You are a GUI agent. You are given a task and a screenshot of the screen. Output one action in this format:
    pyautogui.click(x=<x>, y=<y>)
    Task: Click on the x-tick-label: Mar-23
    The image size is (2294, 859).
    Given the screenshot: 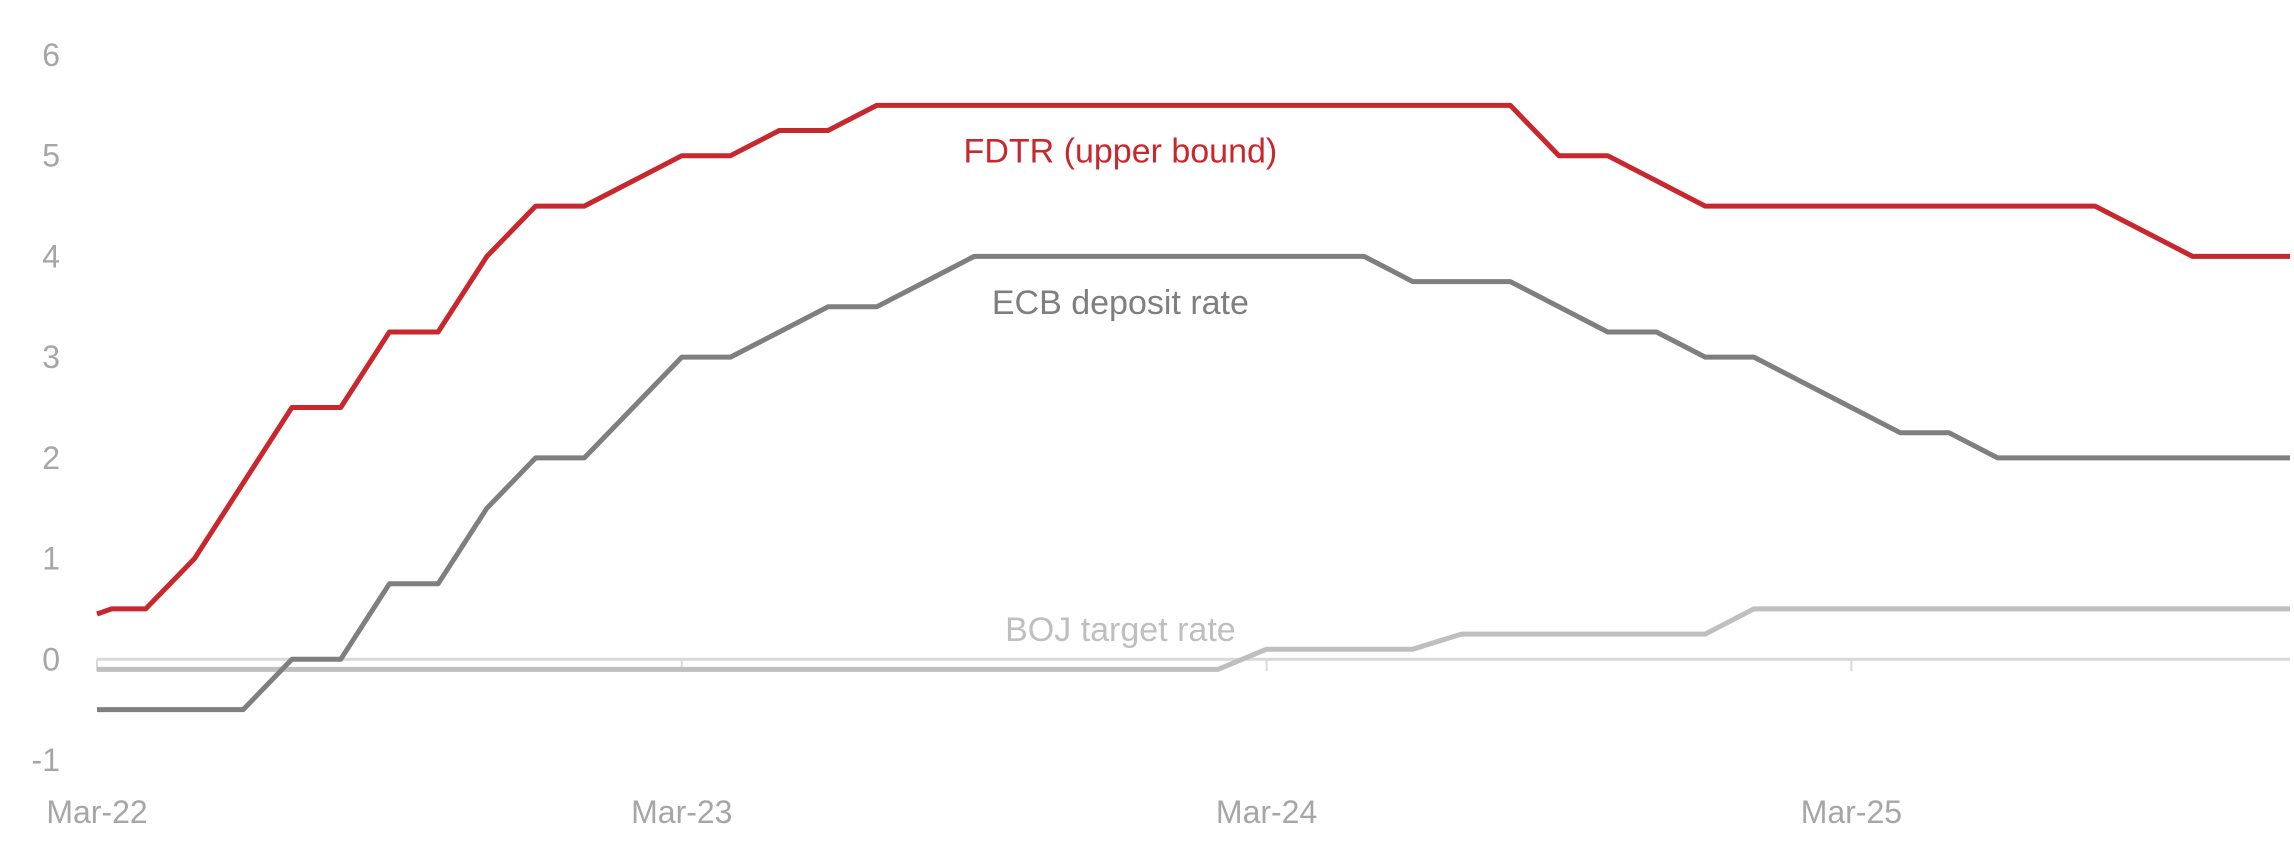 What is the action you would take?
    pyautogui.click(x=681, y=812)
    